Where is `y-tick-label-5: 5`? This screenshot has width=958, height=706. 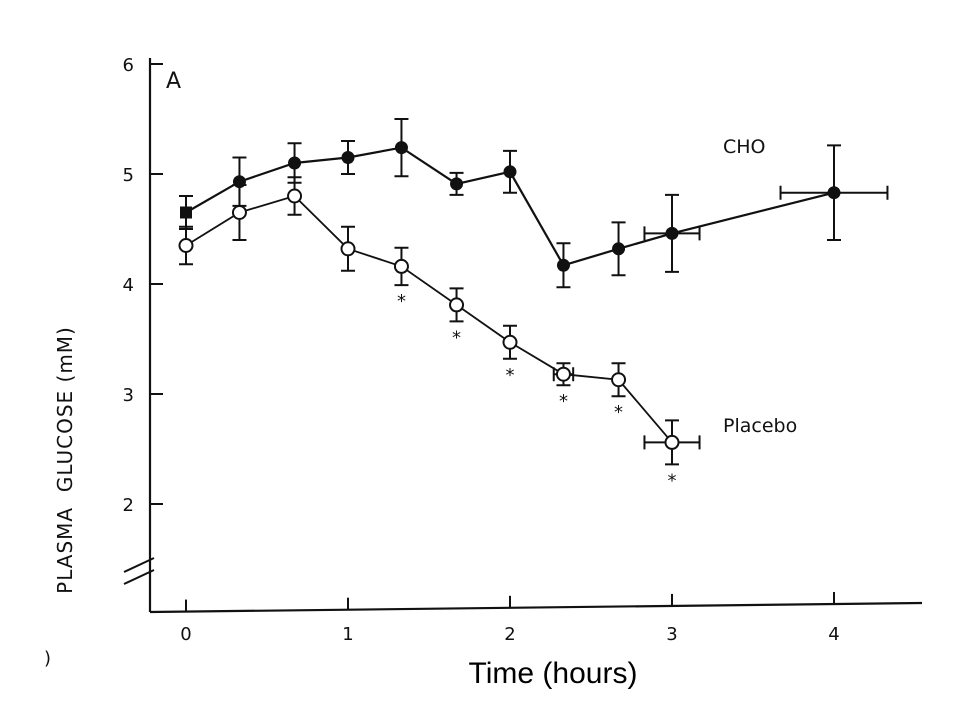
y-tick-label-5: 5 is located at coordinates (128, 175).